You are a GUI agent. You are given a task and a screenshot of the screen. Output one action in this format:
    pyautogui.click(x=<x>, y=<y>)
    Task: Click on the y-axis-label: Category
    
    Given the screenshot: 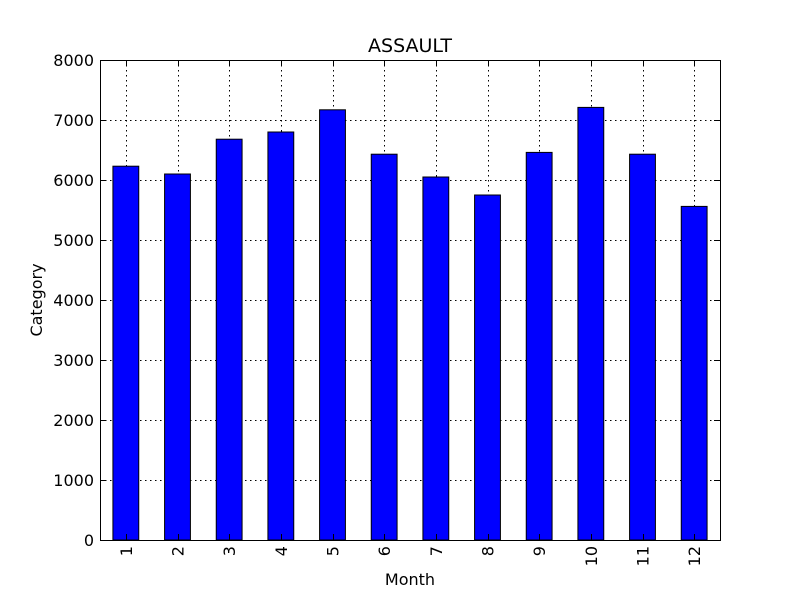 What is the action you would take?
    pyautogui.click(x=36, y=299)
    